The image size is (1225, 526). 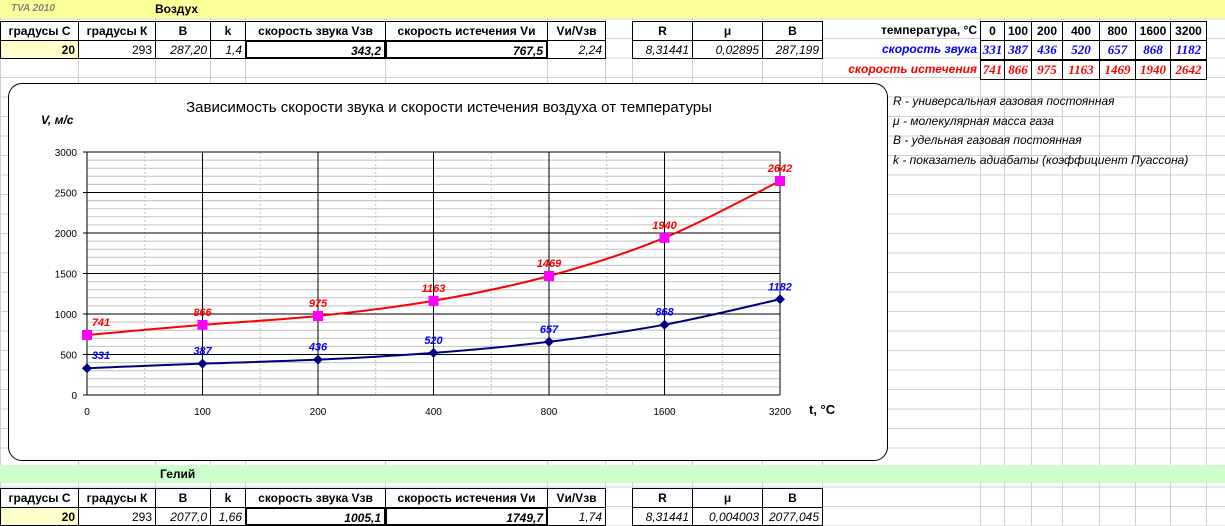 I want to click on note: R - универсальная газовая постоянная, so click(x=1004, y=101).